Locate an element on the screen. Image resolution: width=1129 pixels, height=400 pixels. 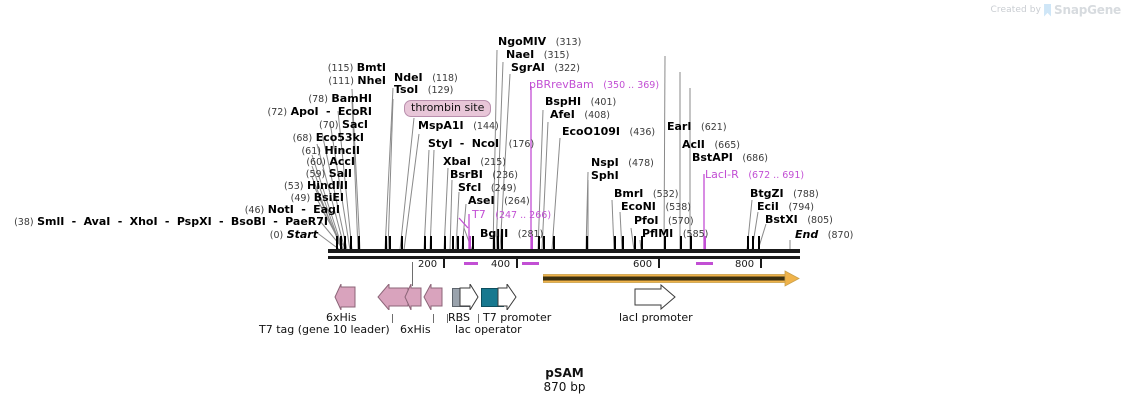
enzyme-label-bstAPI: BstAPI (686) is located at coordinates (730, 158).